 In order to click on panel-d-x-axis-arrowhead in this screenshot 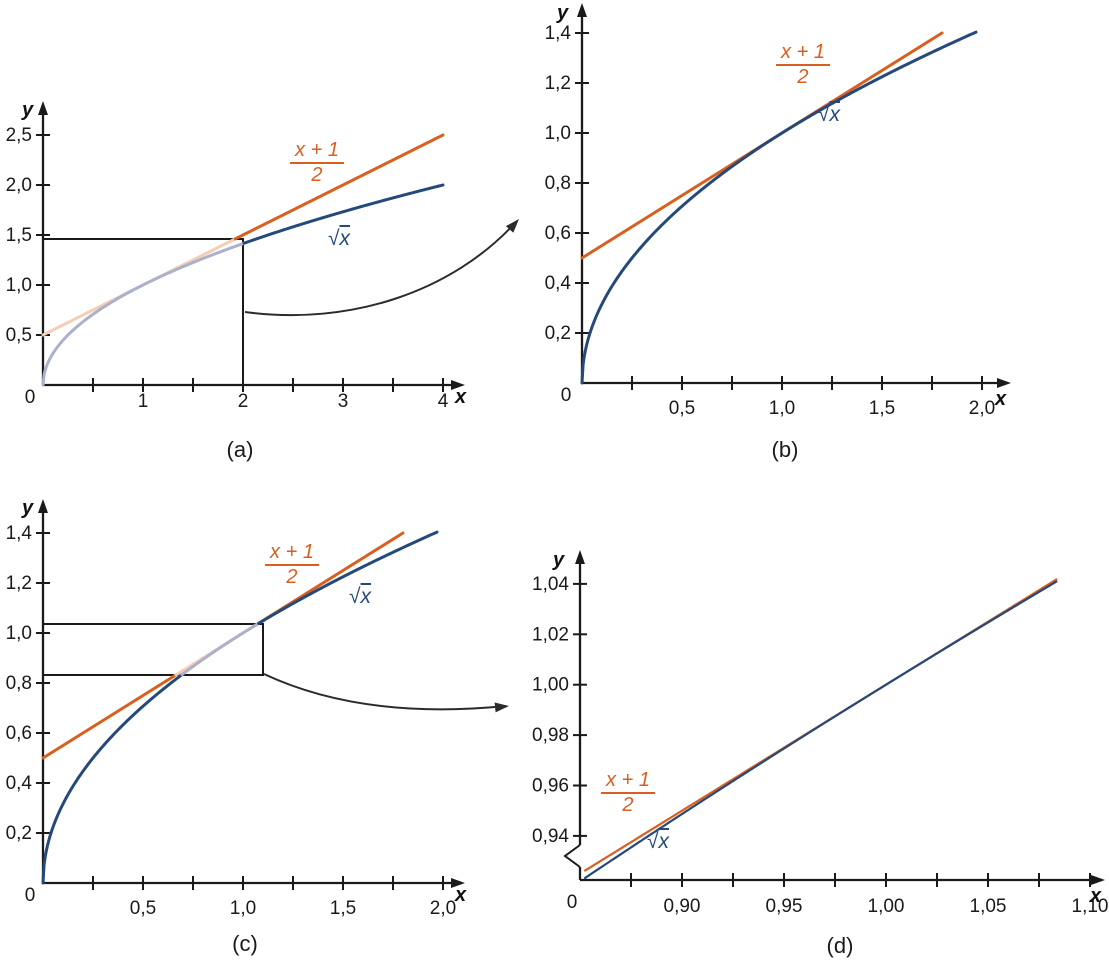, I will do `click(1098, 880)`.